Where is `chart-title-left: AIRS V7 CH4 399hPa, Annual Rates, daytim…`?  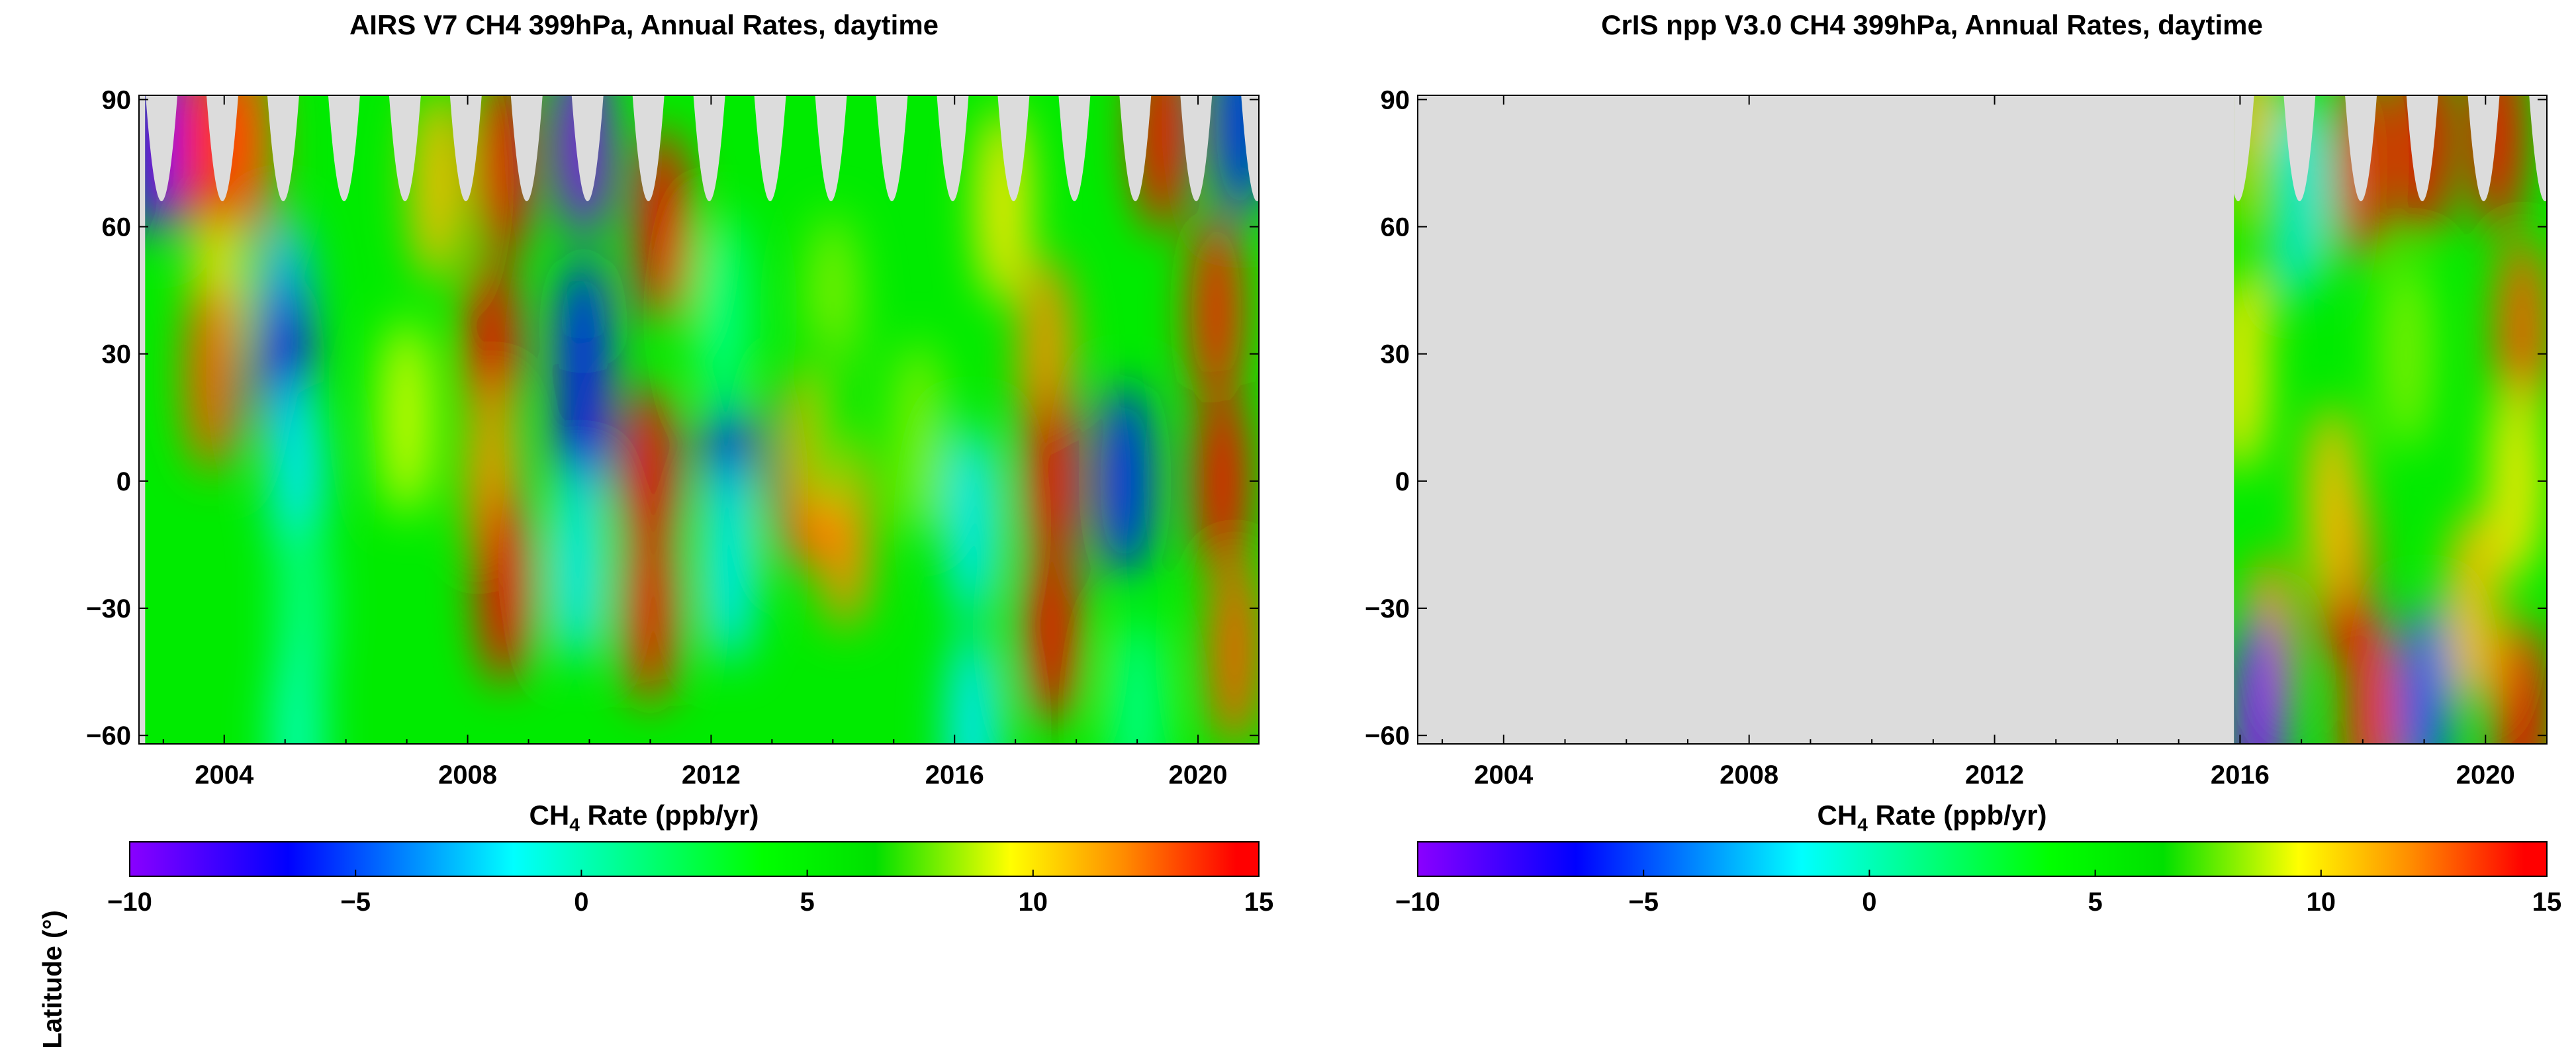
chart-title-left: AIRS V7 CH4 399hPa, Annual Rates, daytim… is located at coordinates (644, 24).